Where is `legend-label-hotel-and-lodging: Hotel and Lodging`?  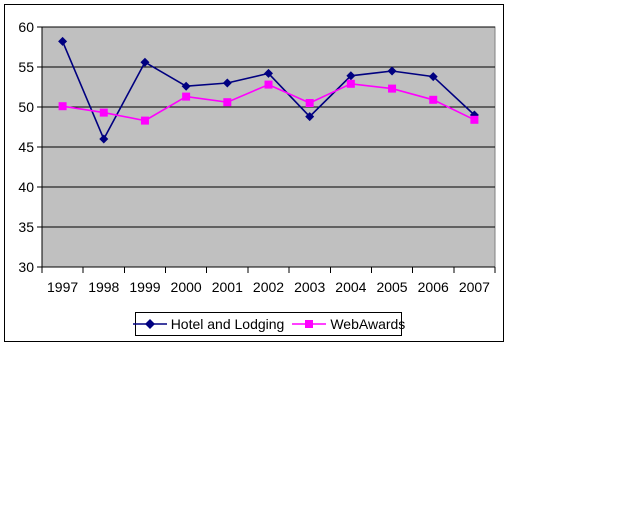 legend-label-hotel-and-lodging: Hotel and Lodging is located at coordinates (227, 324).